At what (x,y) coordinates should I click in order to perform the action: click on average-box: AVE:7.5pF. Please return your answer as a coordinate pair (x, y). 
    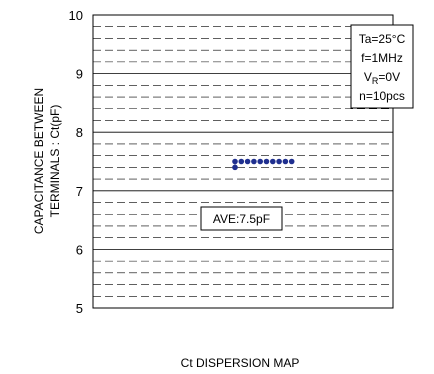
    Looking at the image, I should click on (241, 218).